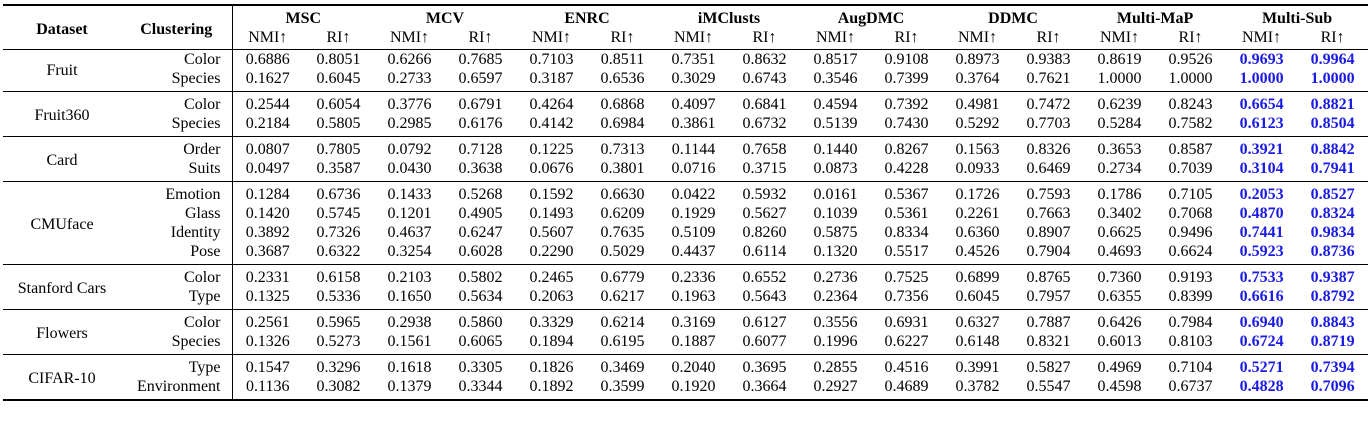 The width and height of the screenshot is (1370, 433). I want to click on ri-value: 0.6732, so click(764, 123).